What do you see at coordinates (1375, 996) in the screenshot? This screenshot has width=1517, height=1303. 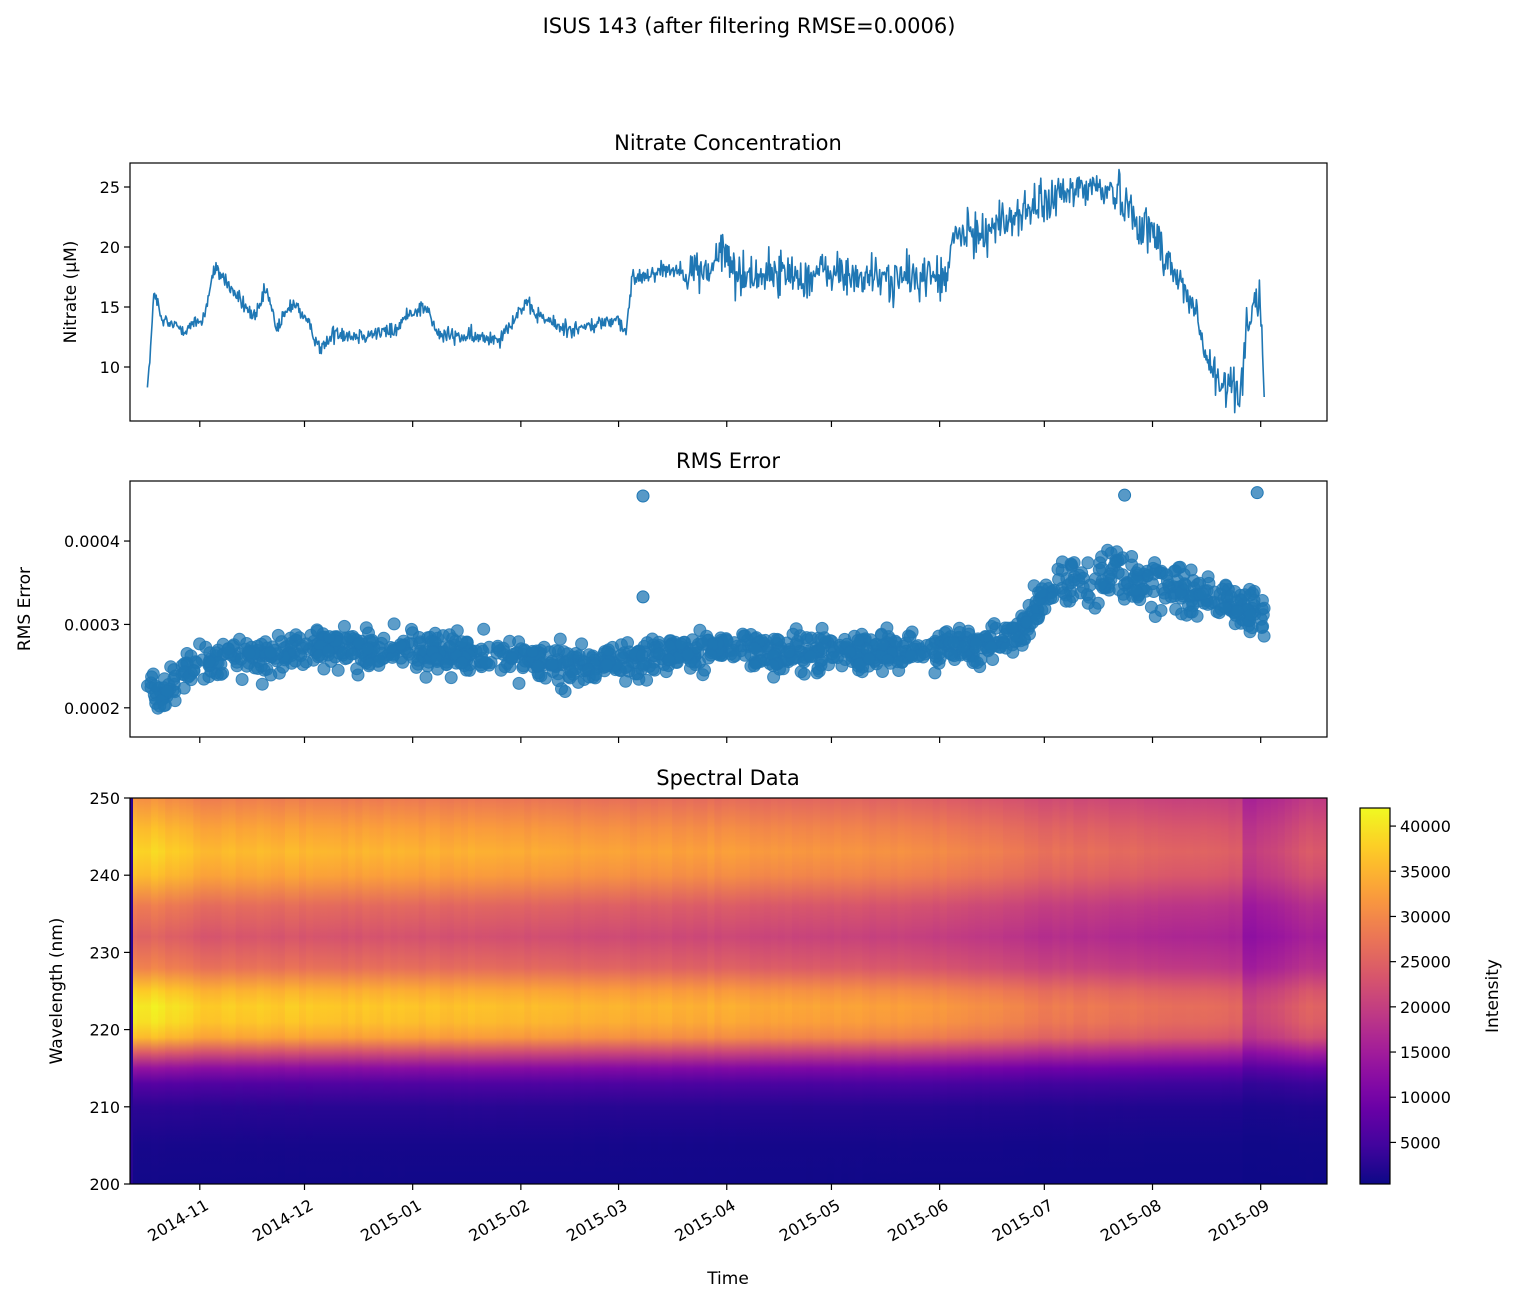 I see `colorbar-gradient` at bounding box center [1375, 996].